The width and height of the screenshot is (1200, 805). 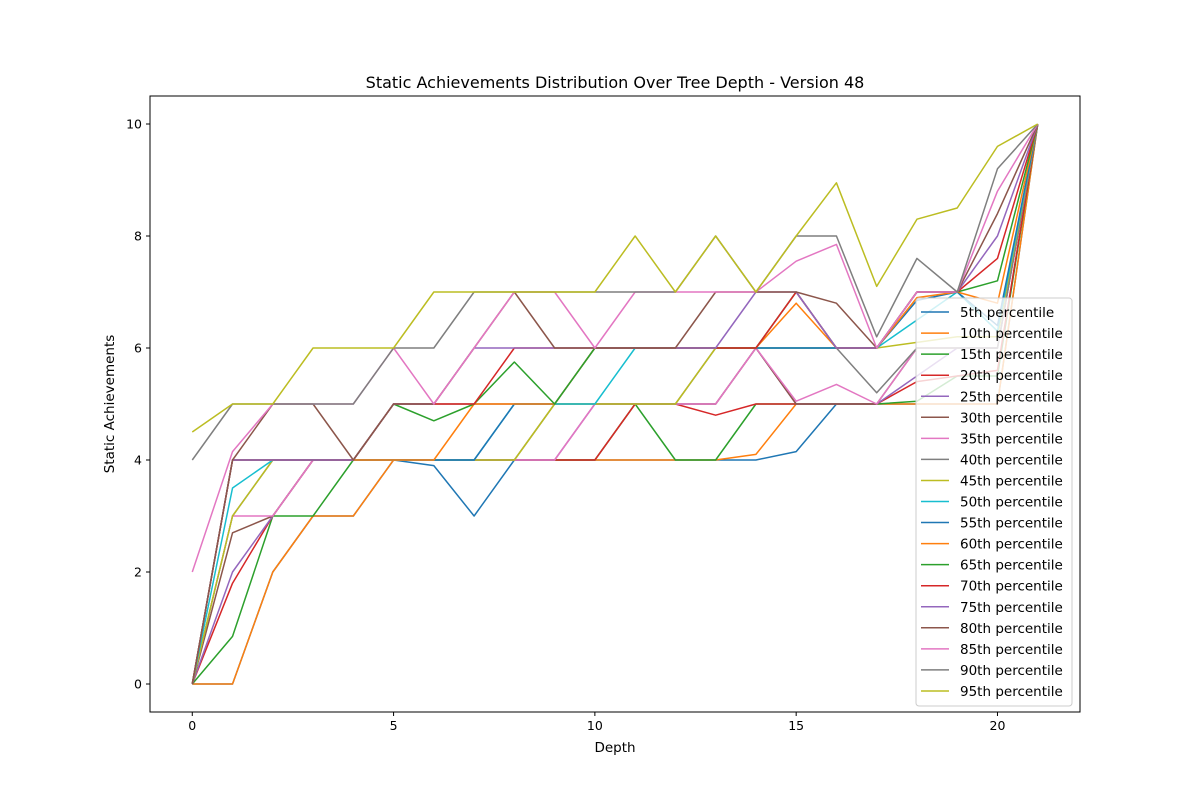 I want to click on y-axis-ticks: 0 2 4 6 8 10, so click(x=138, y=404).